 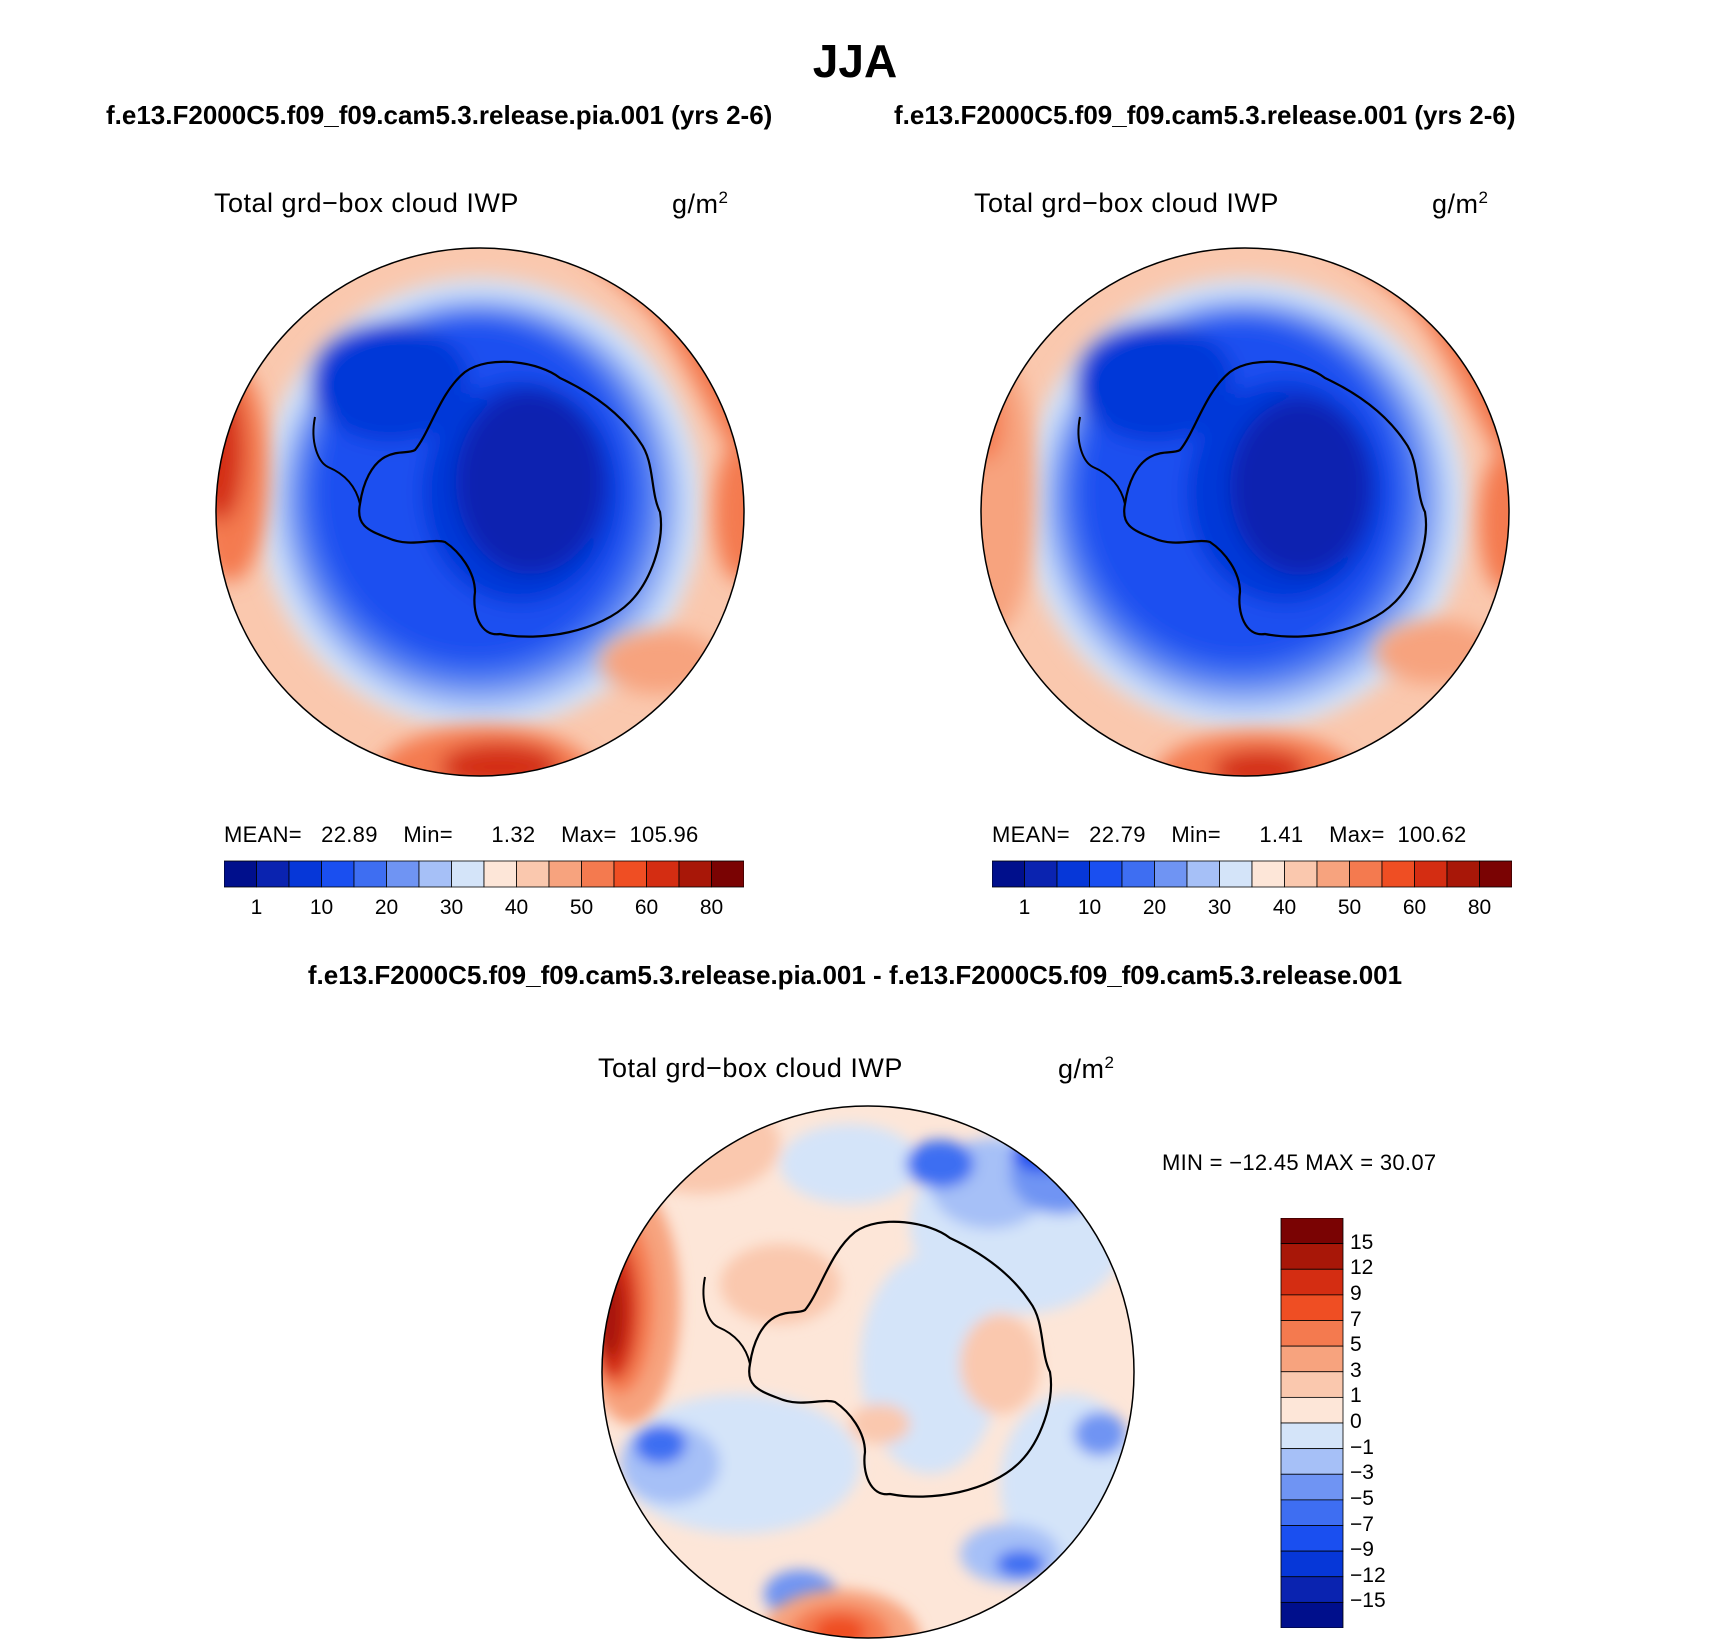 What do you see at coordinates (366, 203) in the screenshot?
I see `left-variable-label: Total grd−box cloud IWP` at bounding box center [366, 203].